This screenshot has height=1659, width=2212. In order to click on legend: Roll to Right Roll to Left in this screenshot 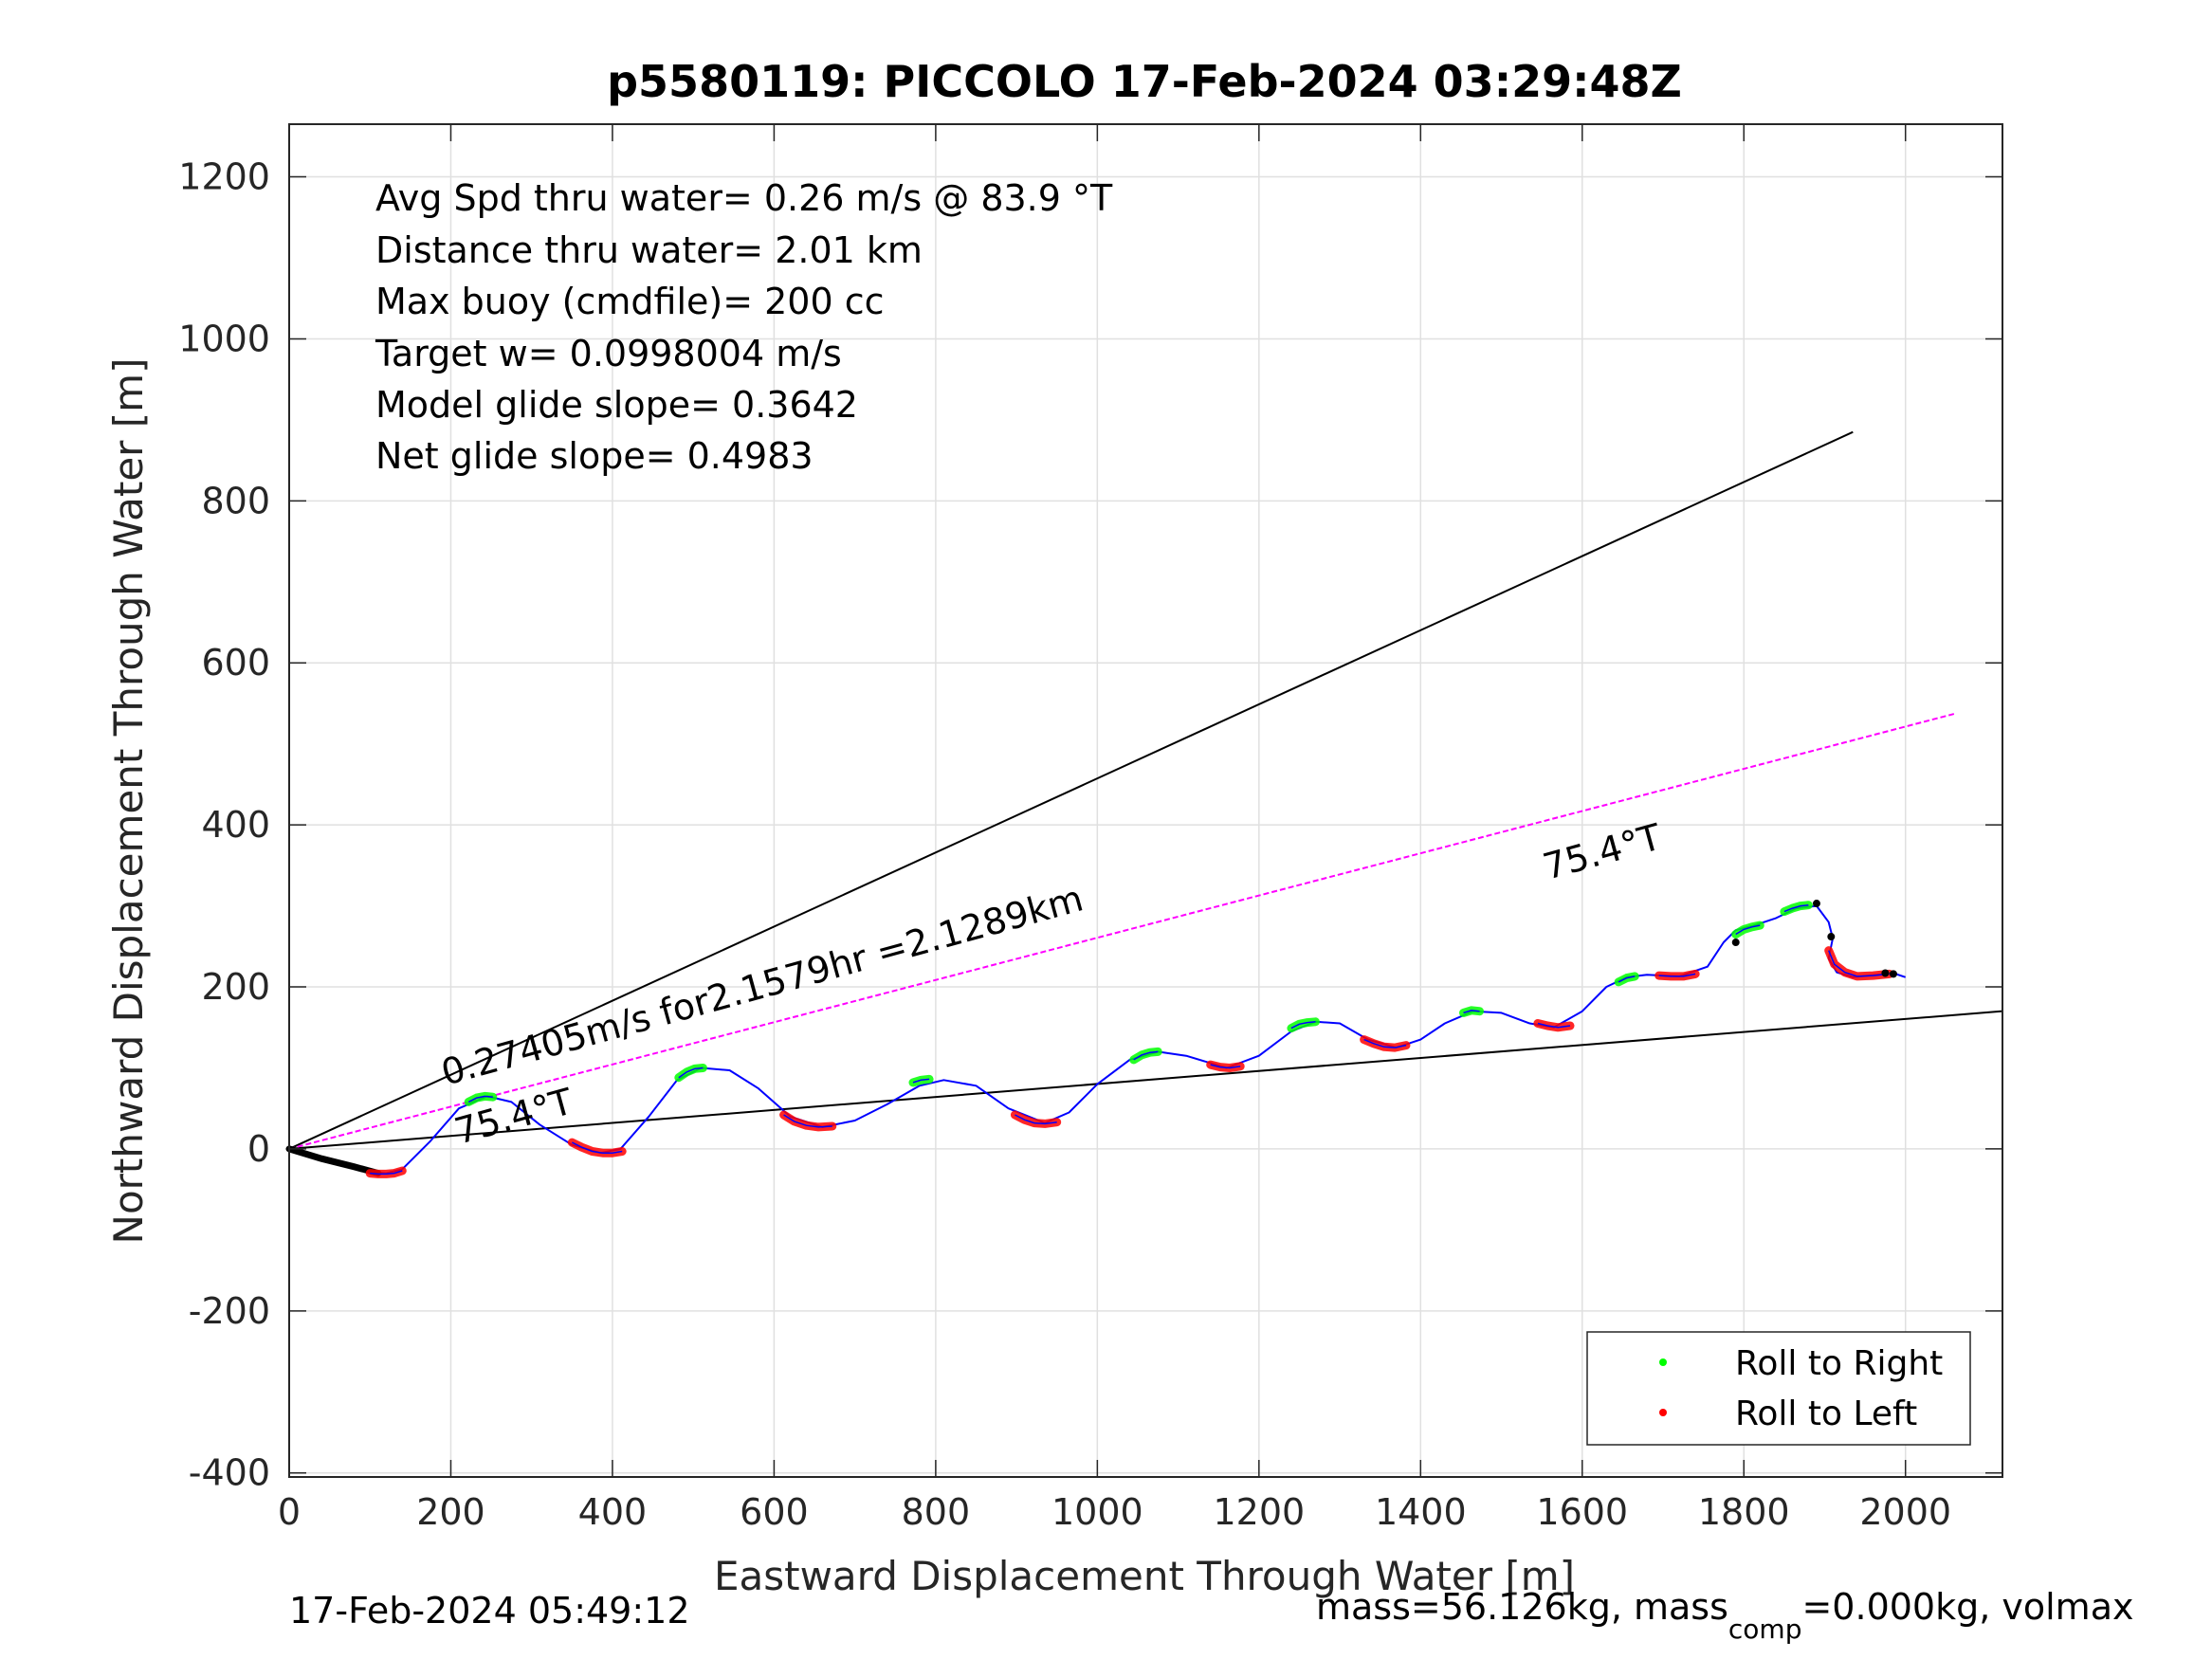, I will do `click(1778, 1388)`.